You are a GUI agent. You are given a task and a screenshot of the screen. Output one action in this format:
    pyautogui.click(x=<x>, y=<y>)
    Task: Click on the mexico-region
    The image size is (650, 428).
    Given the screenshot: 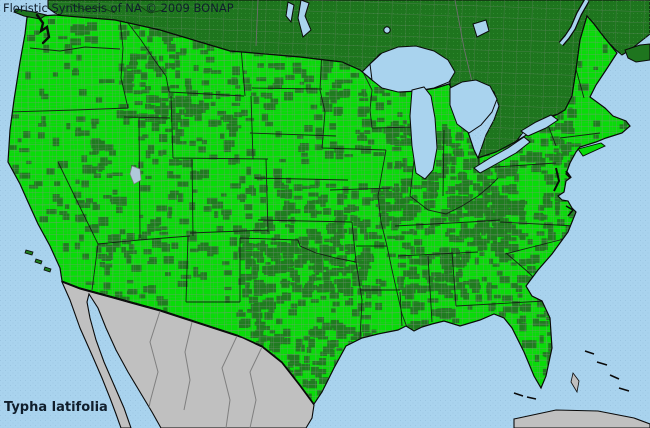 What is the action you would take?
    pyautogui.click(x=188, y=354)
    